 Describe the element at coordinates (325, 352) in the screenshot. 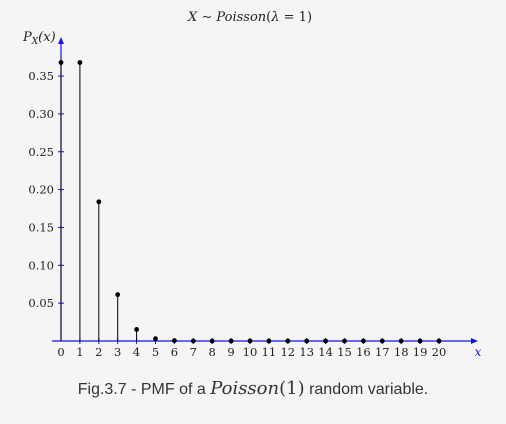

I see `x-tick-label: 14` at that location.